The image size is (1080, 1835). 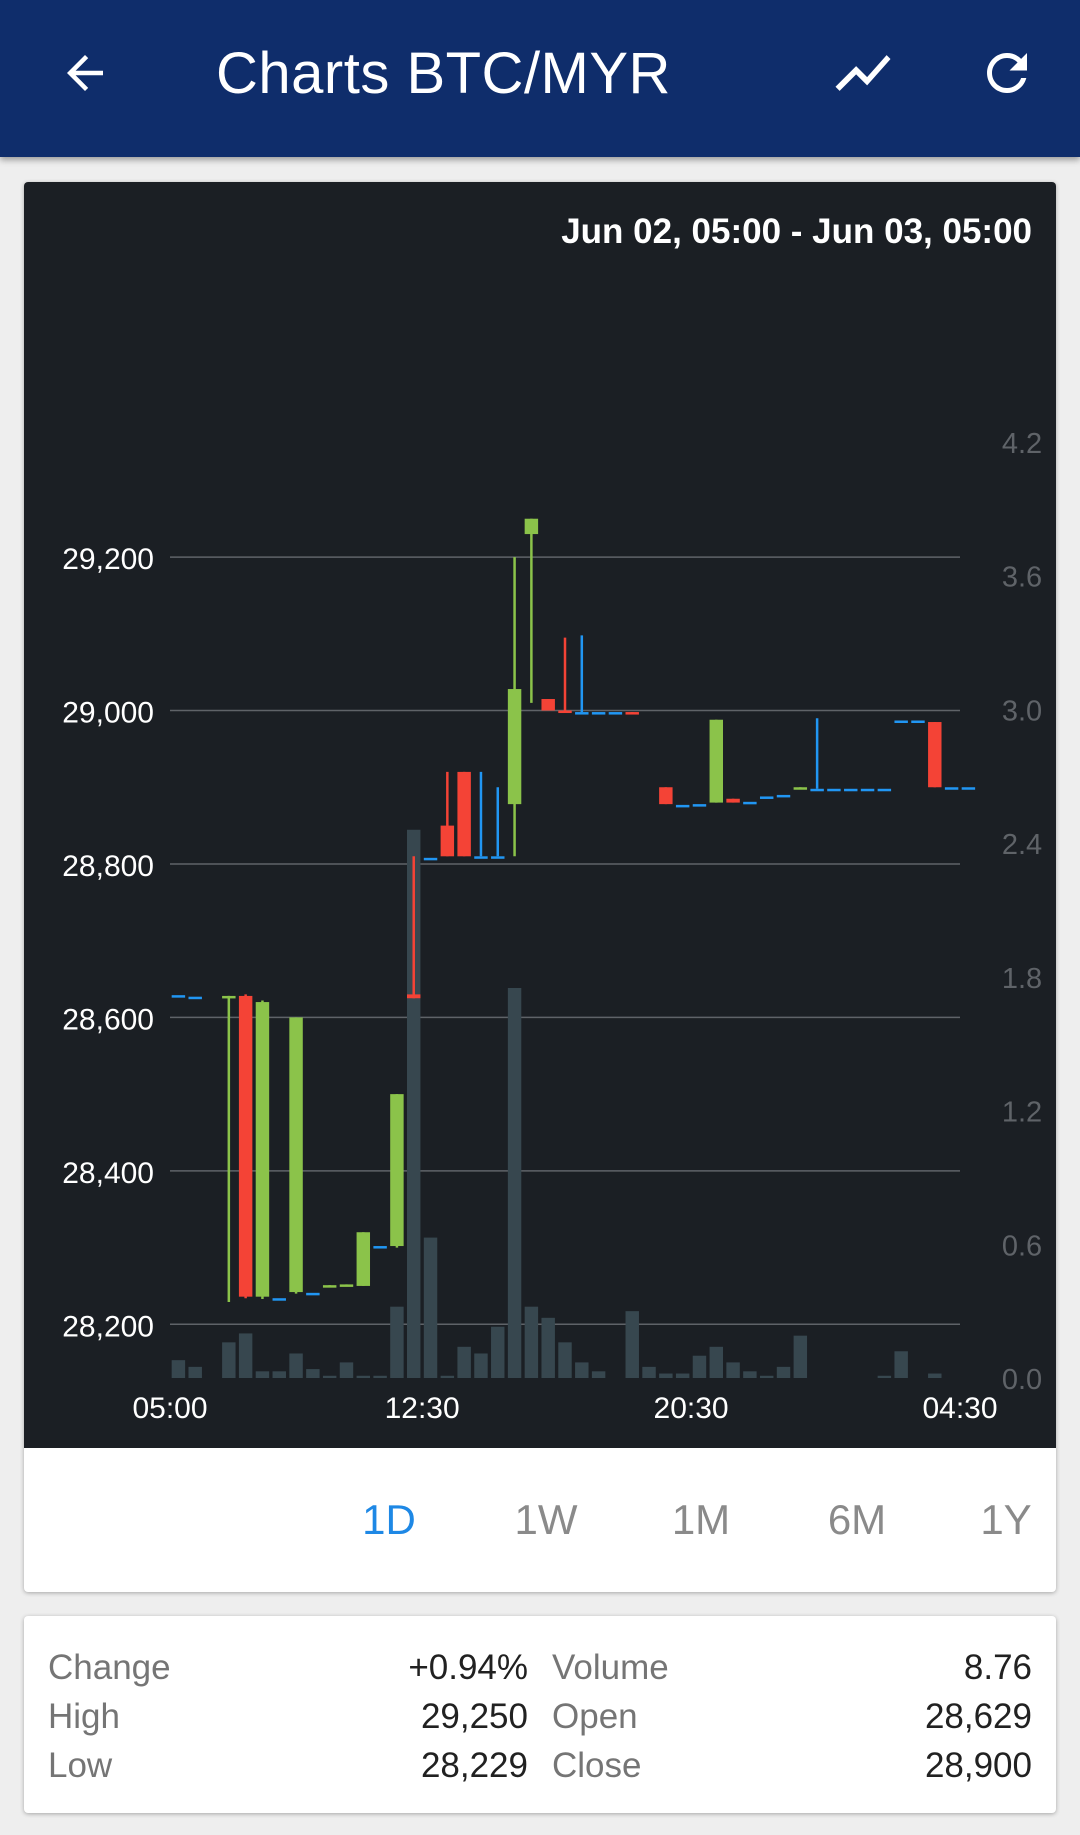 What do you see at coordinates (108, 559) in the screenshot?
I see `y-tick-label: 29,200` at bounding box center [108, 559].